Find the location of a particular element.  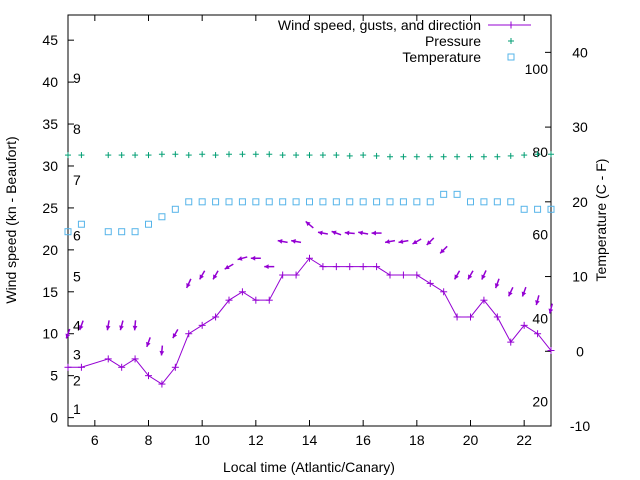

y2-tick-label: 40 is located at coordinates (580, 52).